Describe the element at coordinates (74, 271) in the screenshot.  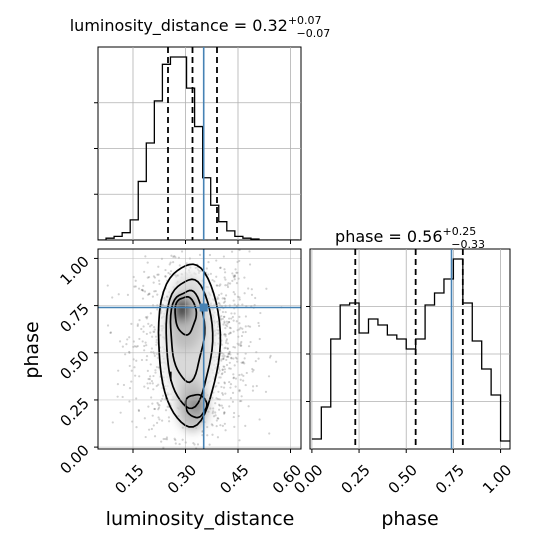
I see `density-ytick-label: 1.00` at that location.